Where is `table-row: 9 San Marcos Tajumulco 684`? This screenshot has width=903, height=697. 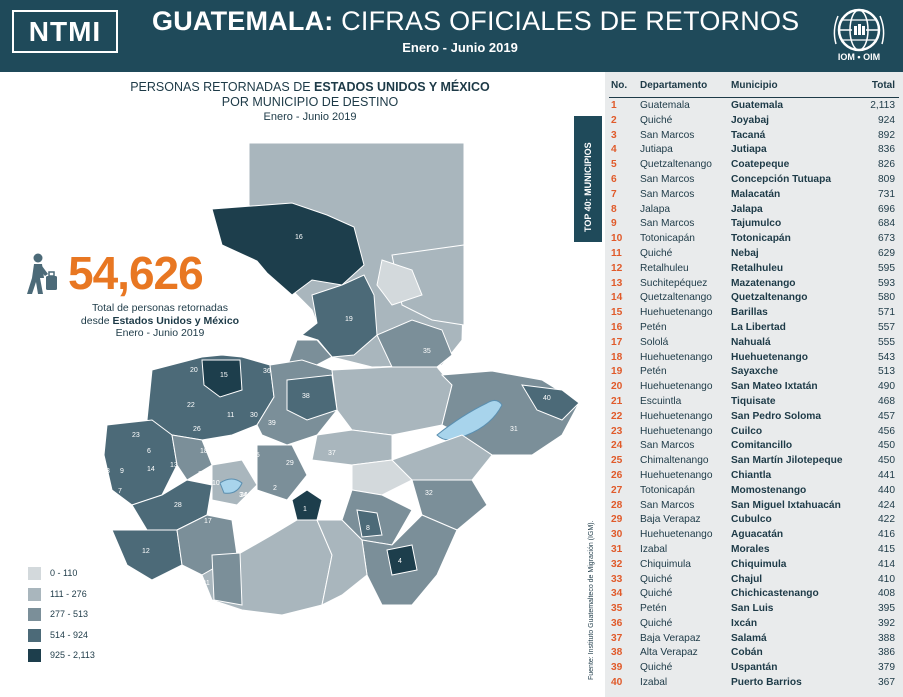
table-row: 9 San Marcos Tajumulco 684 is located at coordinates (754, 224).